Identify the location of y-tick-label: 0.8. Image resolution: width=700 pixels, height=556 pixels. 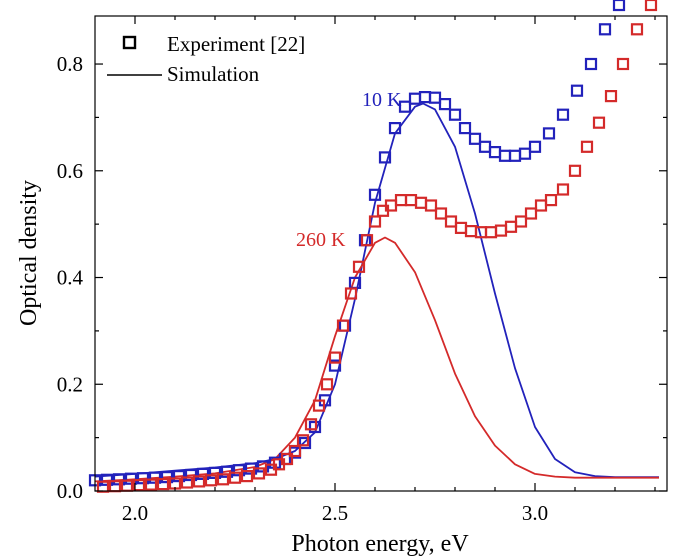
(70, 64).